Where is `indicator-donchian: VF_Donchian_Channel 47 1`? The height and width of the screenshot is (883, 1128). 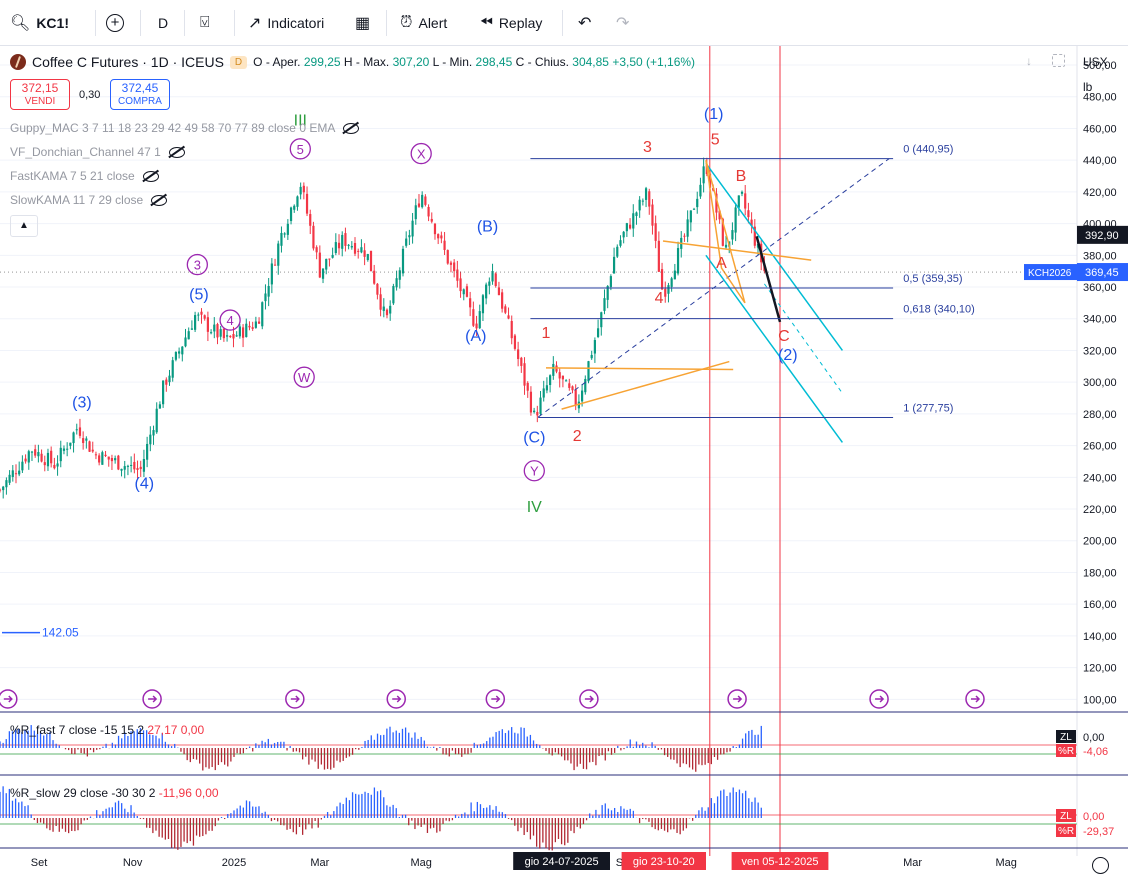
indicator-donchian: VF_Donchian_Channel 47 1 is located at coordinates (97, 152).